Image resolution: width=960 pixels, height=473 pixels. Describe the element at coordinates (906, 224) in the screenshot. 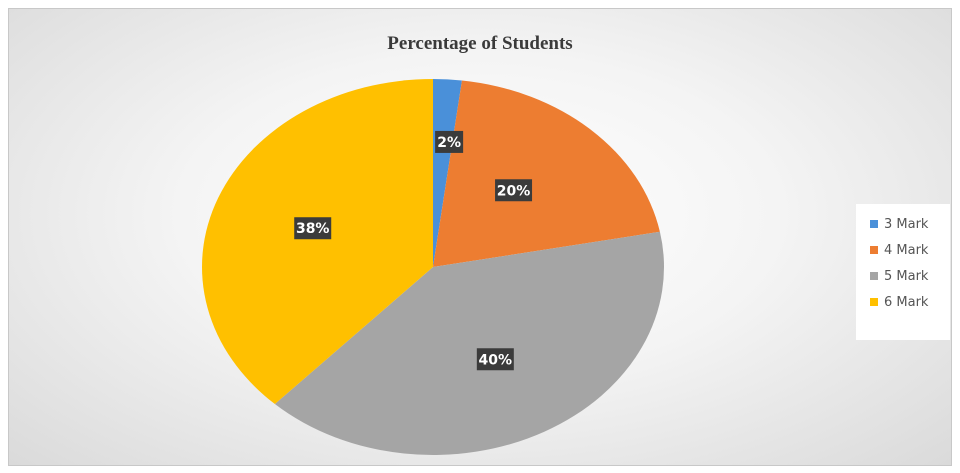

I see `legend-label: 3 Mark` at that location.